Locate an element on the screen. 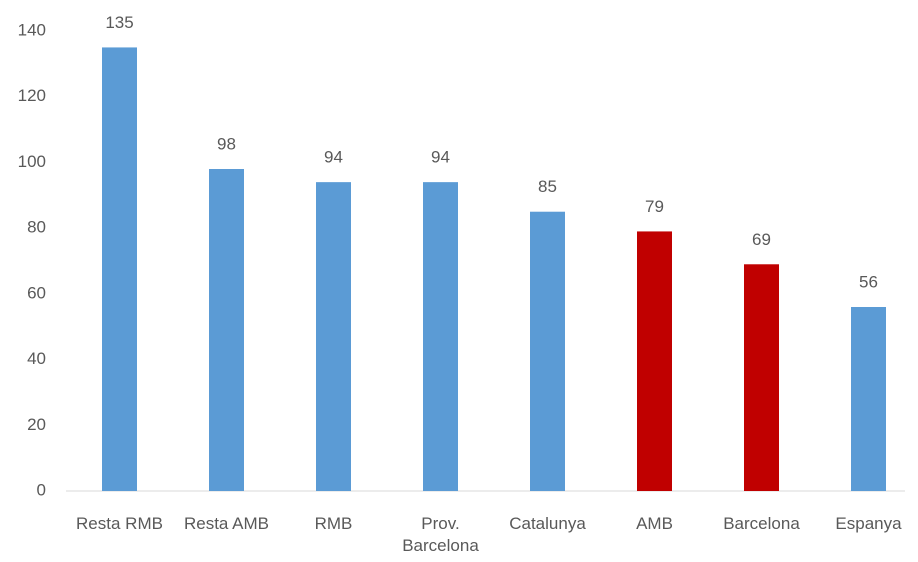 This screenshot has height=562, width=918. x-tick-label: Prov. Barcelona is located at coordinates (440, 534).